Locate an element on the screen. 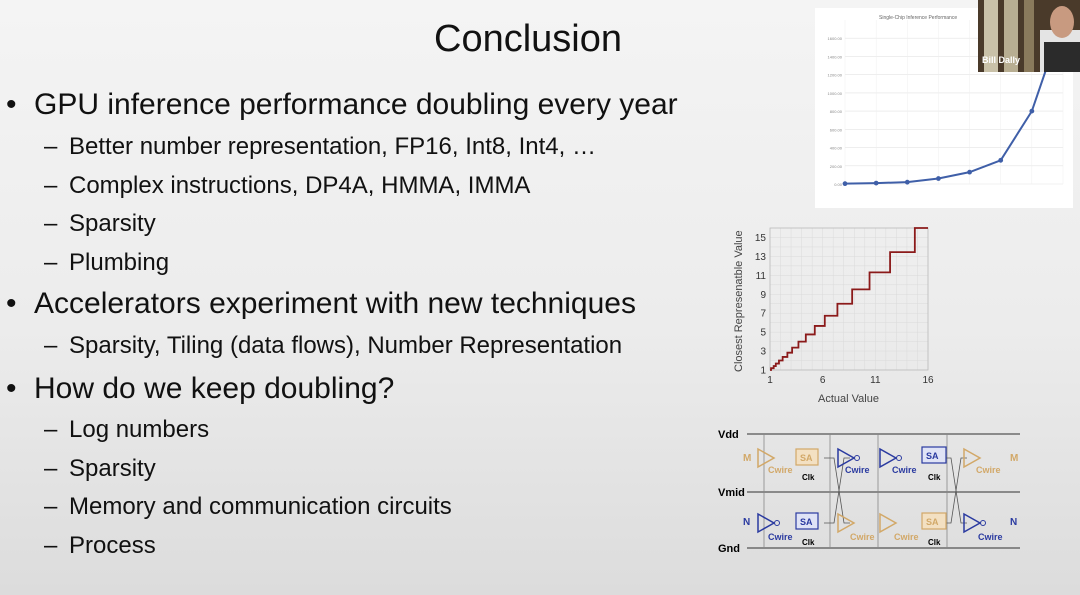 The width and height of the screenshot is (1080, 595). bullet-item: • How do we keep doubling? is located at coordinates (200, 389).